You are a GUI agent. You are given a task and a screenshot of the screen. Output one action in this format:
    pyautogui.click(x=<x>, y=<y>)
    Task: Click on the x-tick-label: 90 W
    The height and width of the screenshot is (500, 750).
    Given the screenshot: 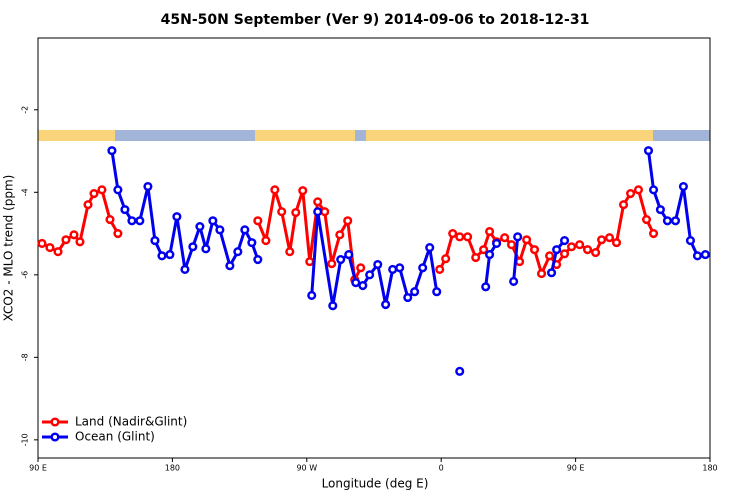 What is the action you would take?
    pyautogui.click(x=306, y=468)
    